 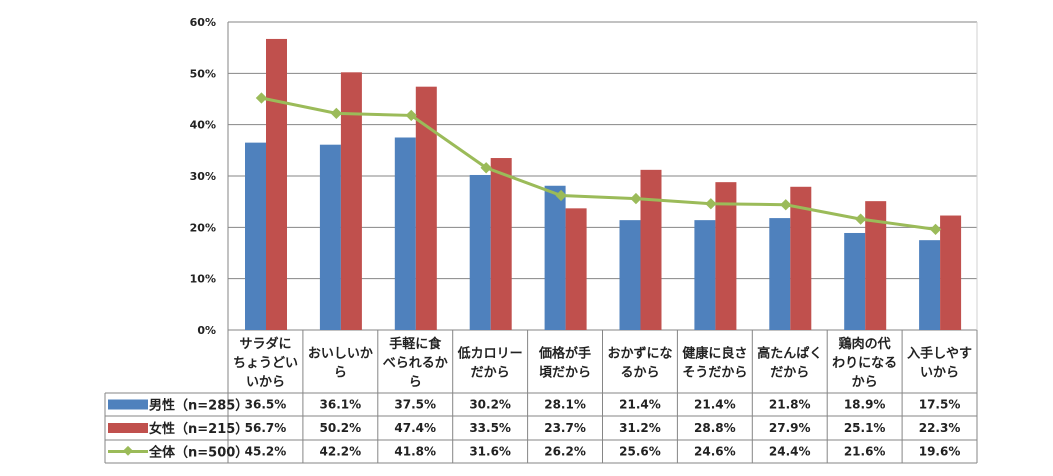 I want to click on data-cell: 50.2%, so click(x=341, y=428).